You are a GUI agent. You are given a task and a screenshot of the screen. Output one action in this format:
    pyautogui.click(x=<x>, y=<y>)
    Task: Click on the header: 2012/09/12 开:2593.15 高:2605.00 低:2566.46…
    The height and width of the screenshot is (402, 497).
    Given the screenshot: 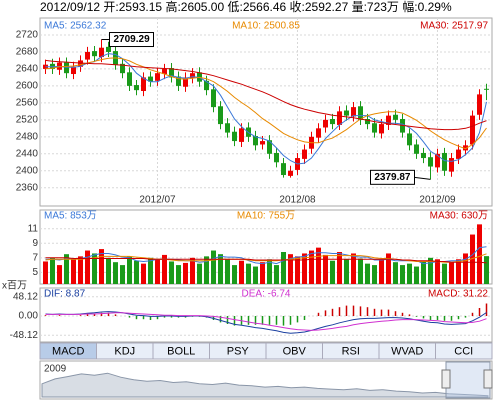 What is the action you would take?
    pyautogui.click(x=246, y=7)
    